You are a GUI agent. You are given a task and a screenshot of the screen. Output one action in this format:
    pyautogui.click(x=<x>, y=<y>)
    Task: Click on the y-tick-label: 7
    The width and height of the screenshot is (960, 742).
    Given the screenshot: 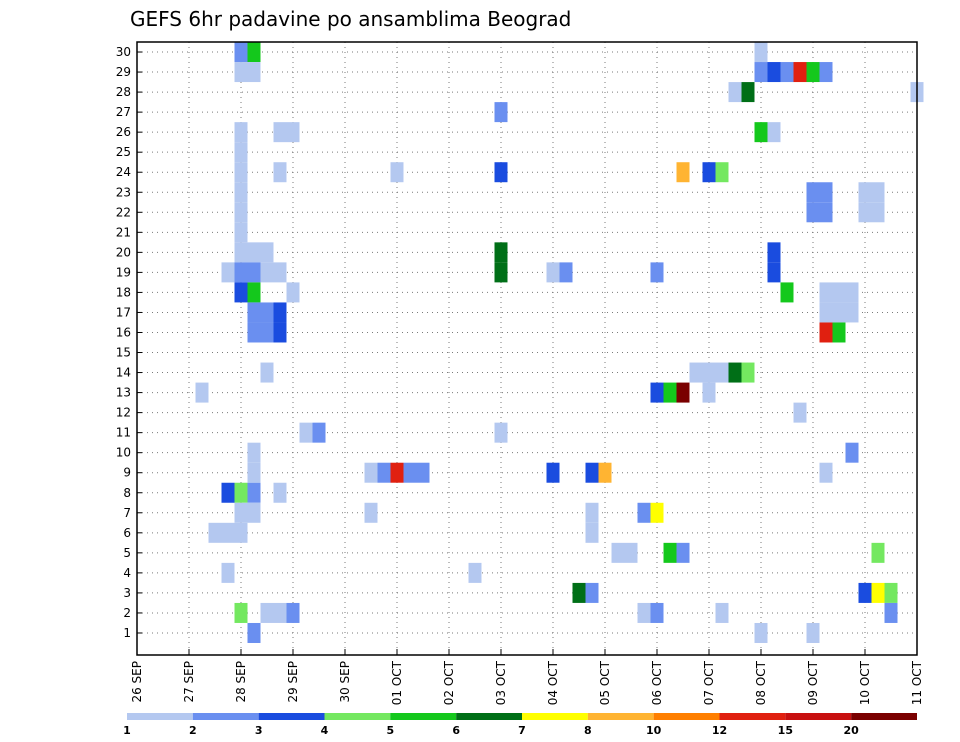 What is the action you would take?
    pyautogui.click(x=127, y=513)
    